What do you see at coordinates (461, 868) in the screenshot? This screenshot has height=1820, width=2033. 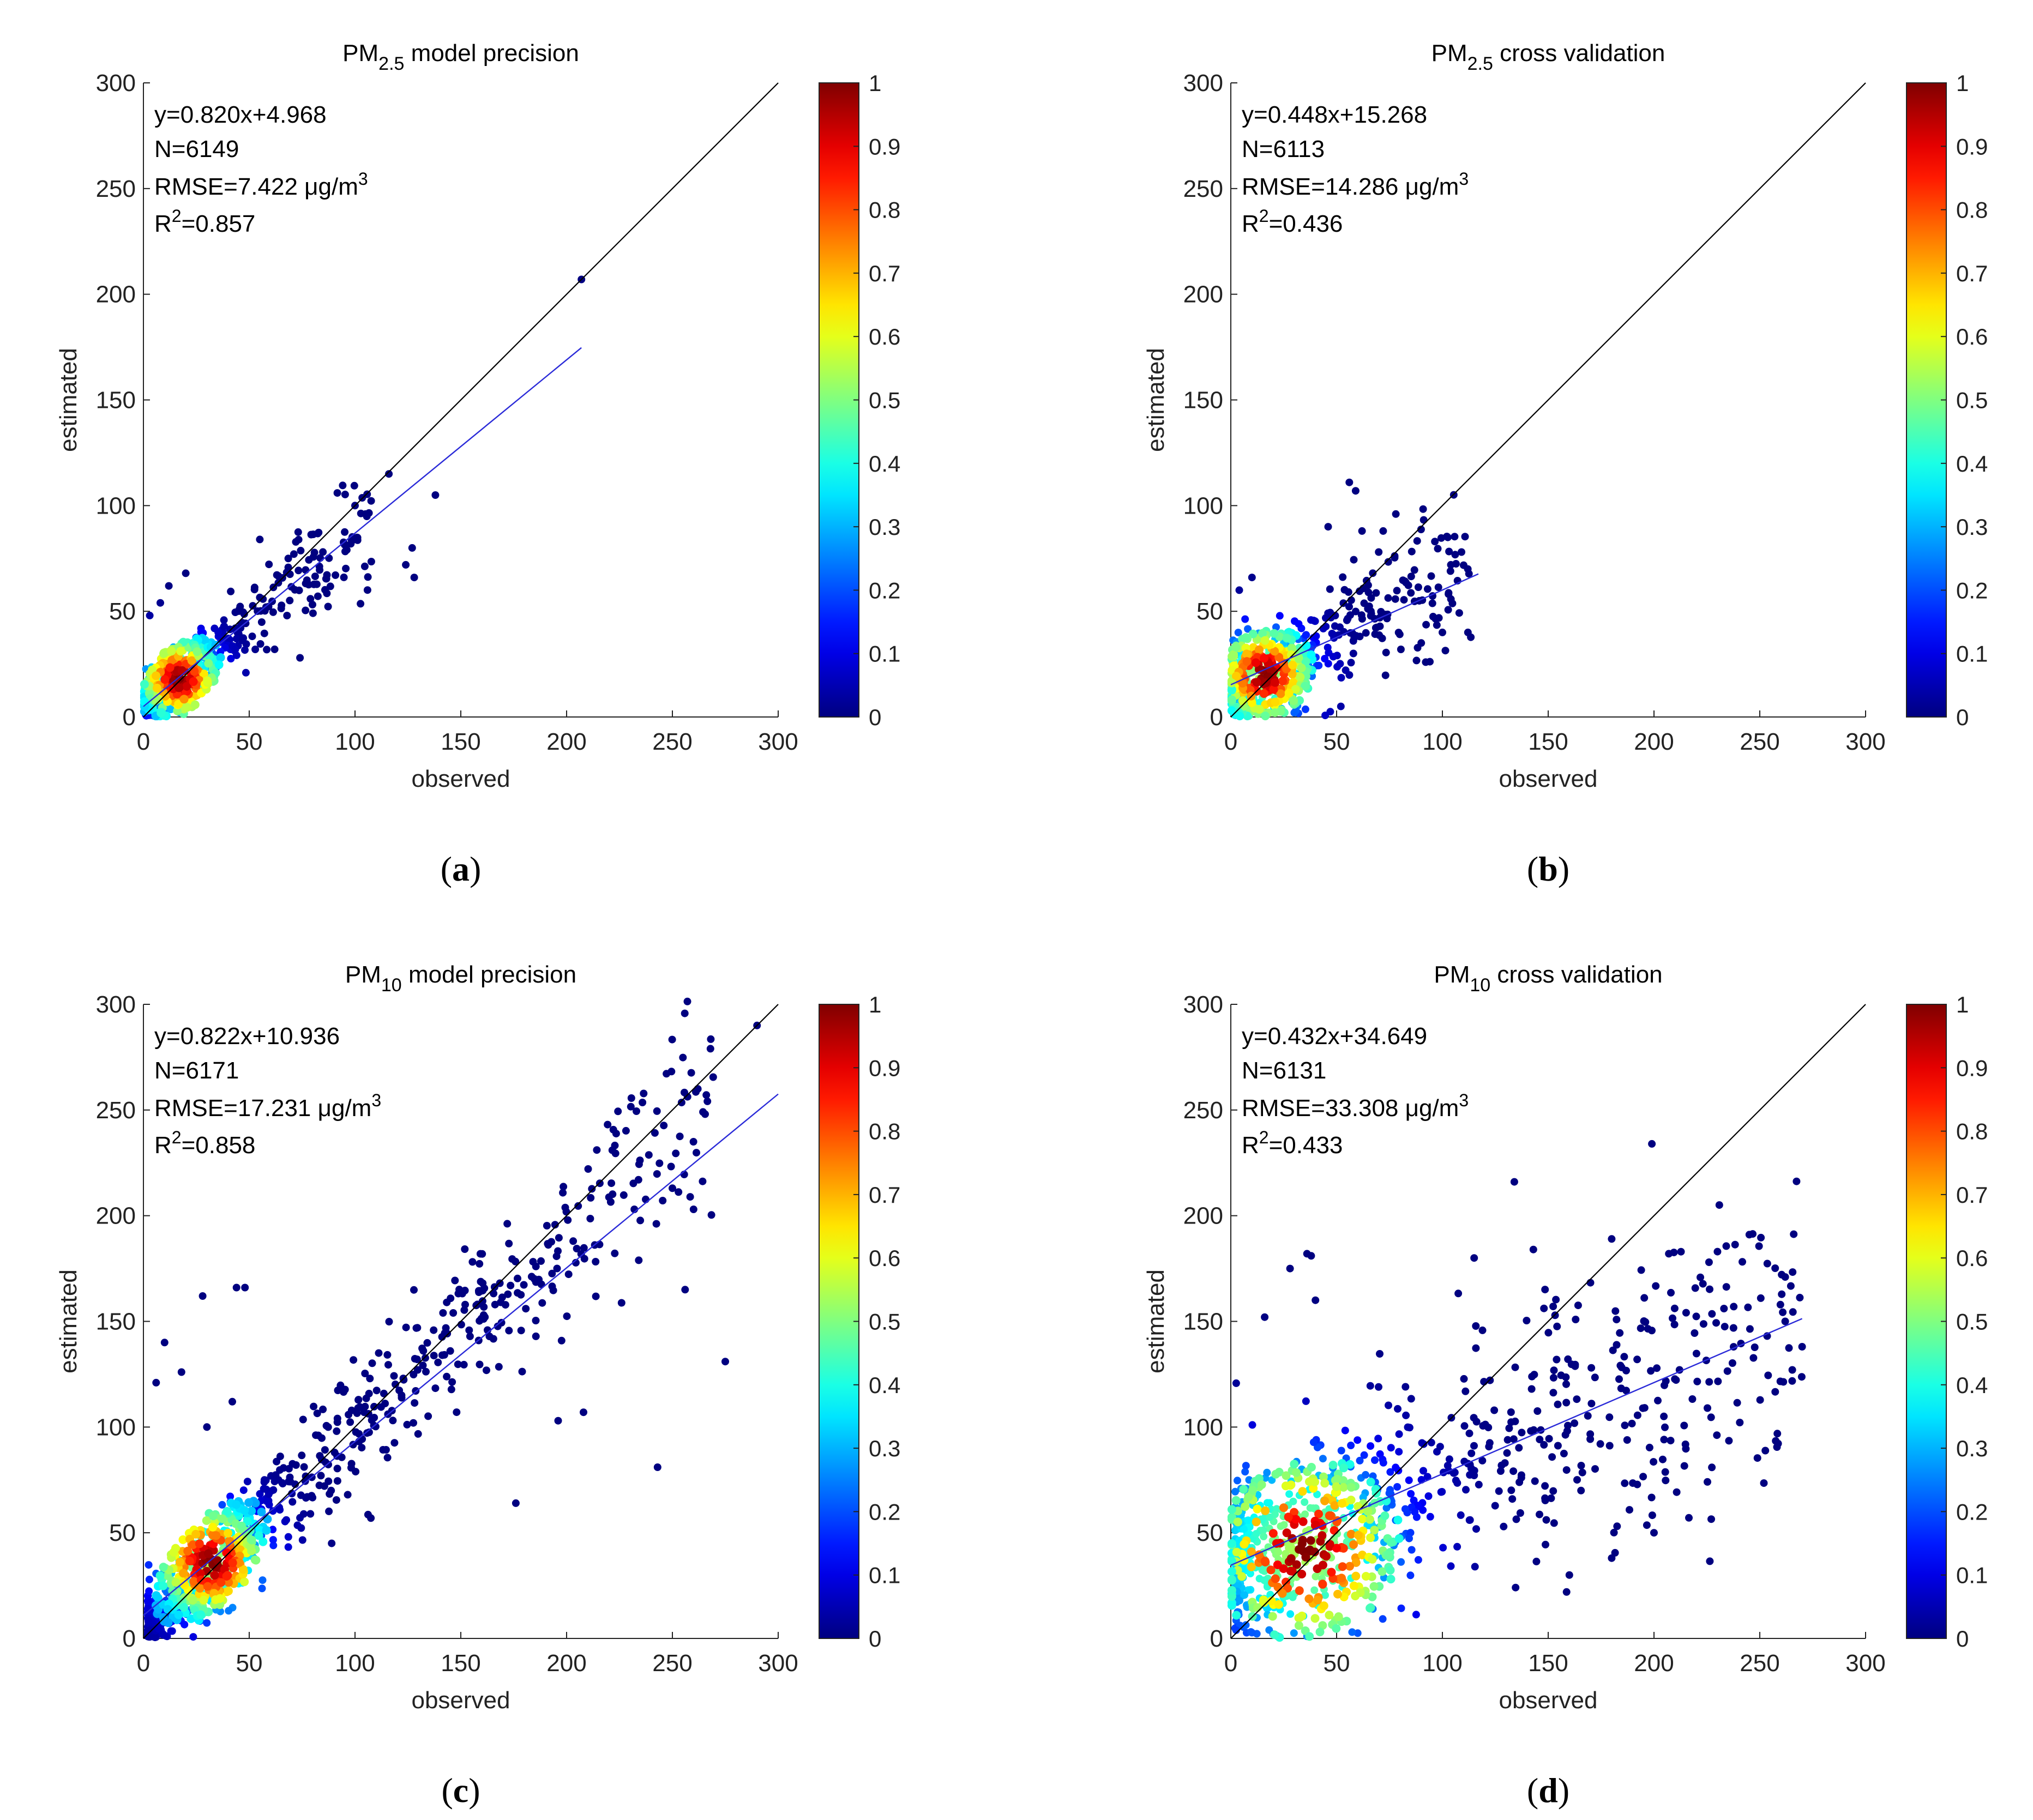 I see `caption-letter: a` at bounding box center [461, 868].